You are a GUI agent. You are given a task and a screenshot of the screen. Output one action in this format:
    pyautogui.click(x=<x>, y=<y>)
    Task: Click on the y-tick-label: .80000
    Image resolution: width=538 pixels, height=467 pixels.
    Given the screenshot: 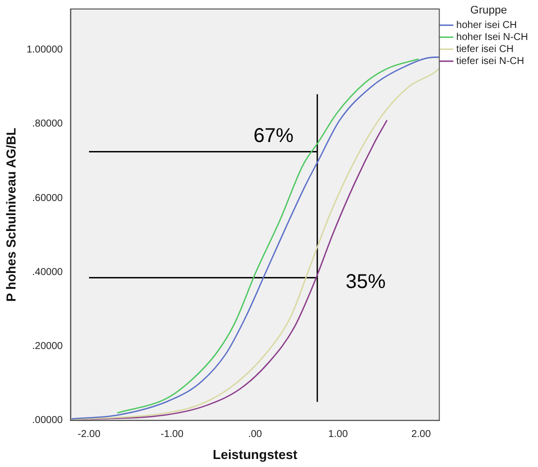 What is the action you would take?
    pyautogui.click(x=48, y=124)
    